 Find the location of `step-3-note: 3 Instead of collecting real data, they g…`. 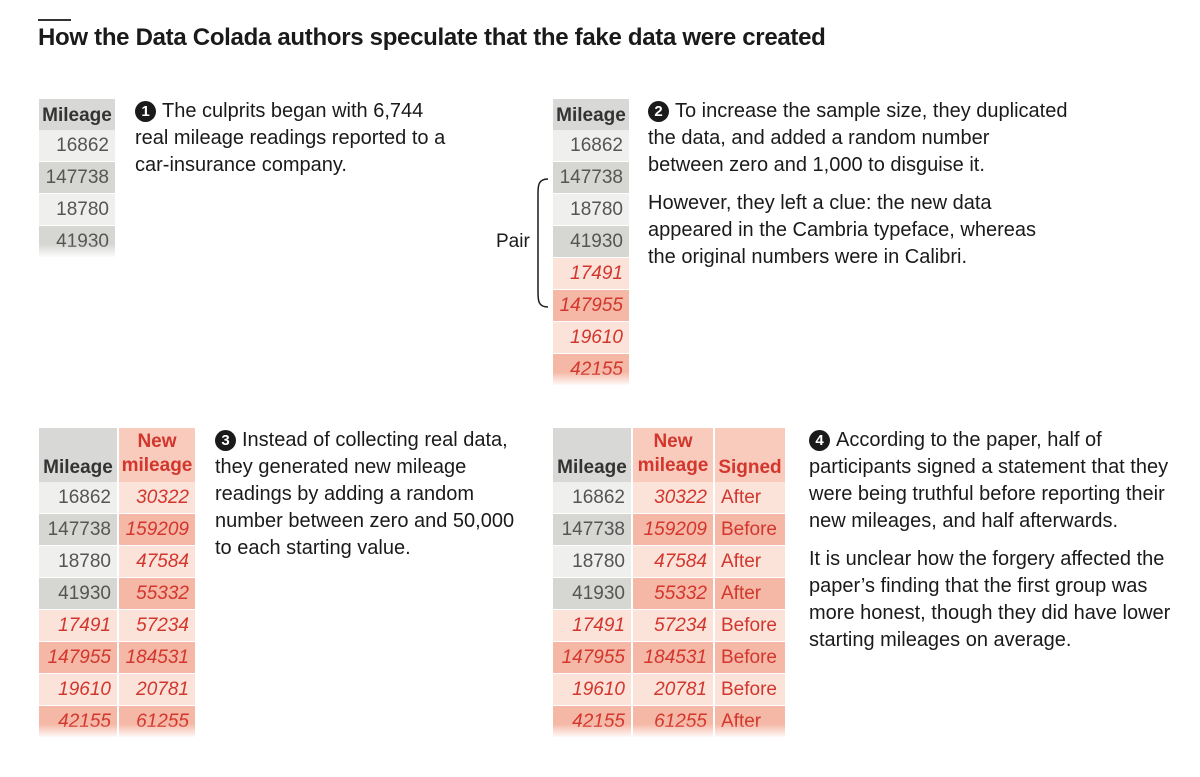

step-3-note: 3 Instead of collecting real data, they g… is located at coordinates (367, 494).